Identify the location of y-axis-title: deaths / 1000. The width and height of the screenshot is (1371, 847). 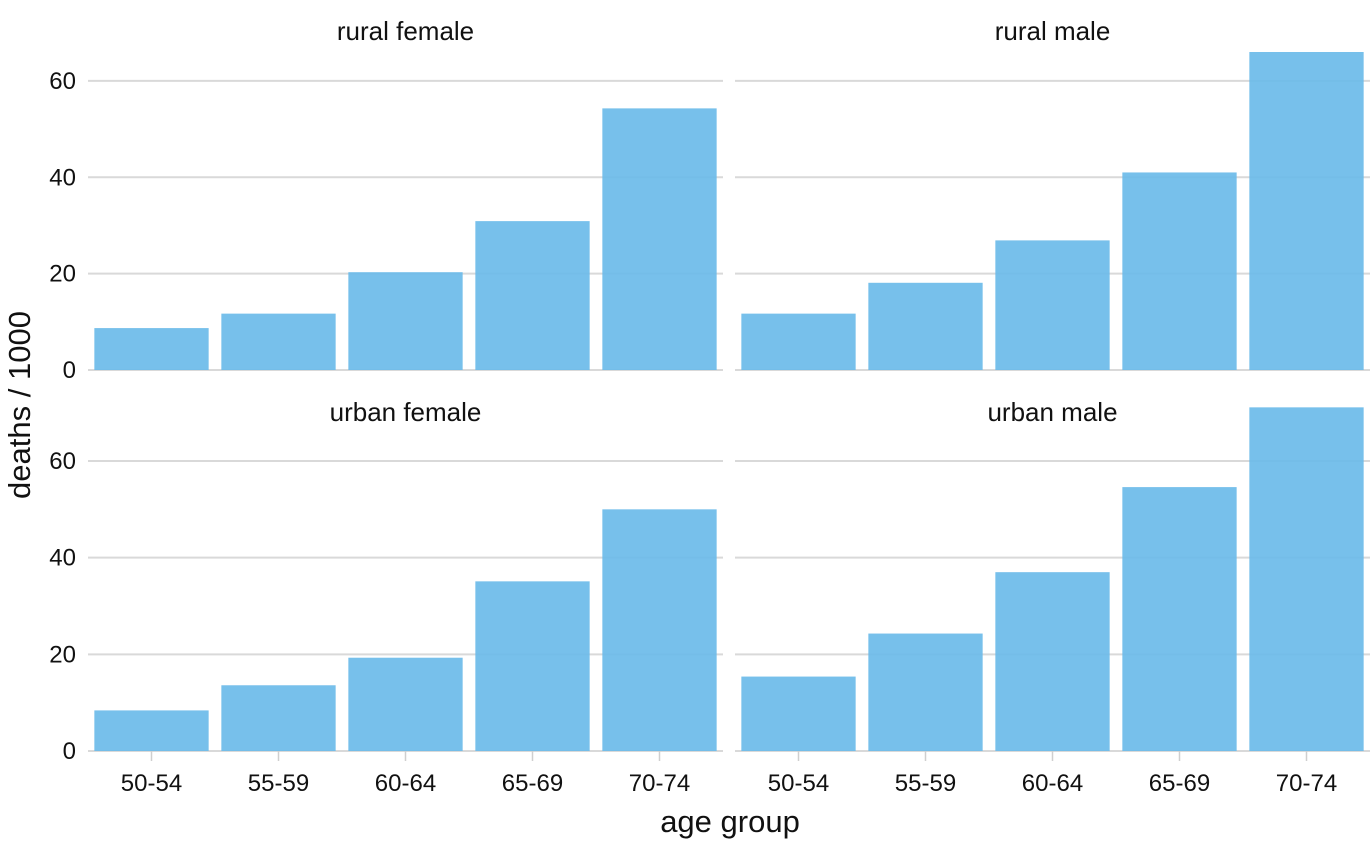
(19, 405).